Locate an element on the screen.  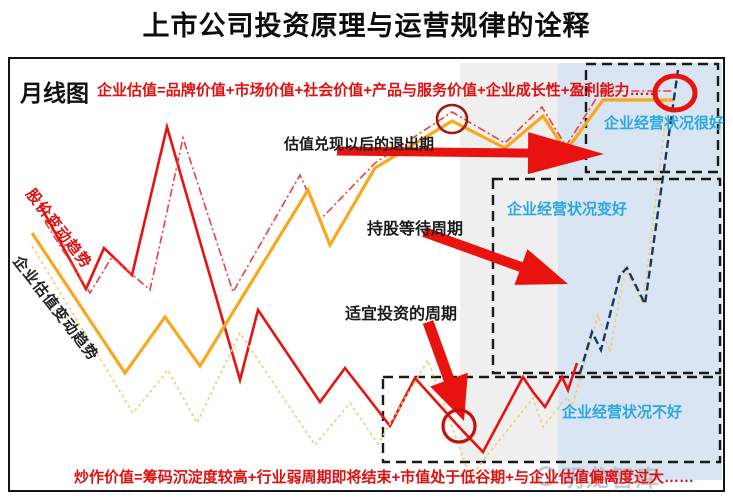
page-title: 上市公司投资原理与运营规律的诠释 is located at coordinates (366, 26).